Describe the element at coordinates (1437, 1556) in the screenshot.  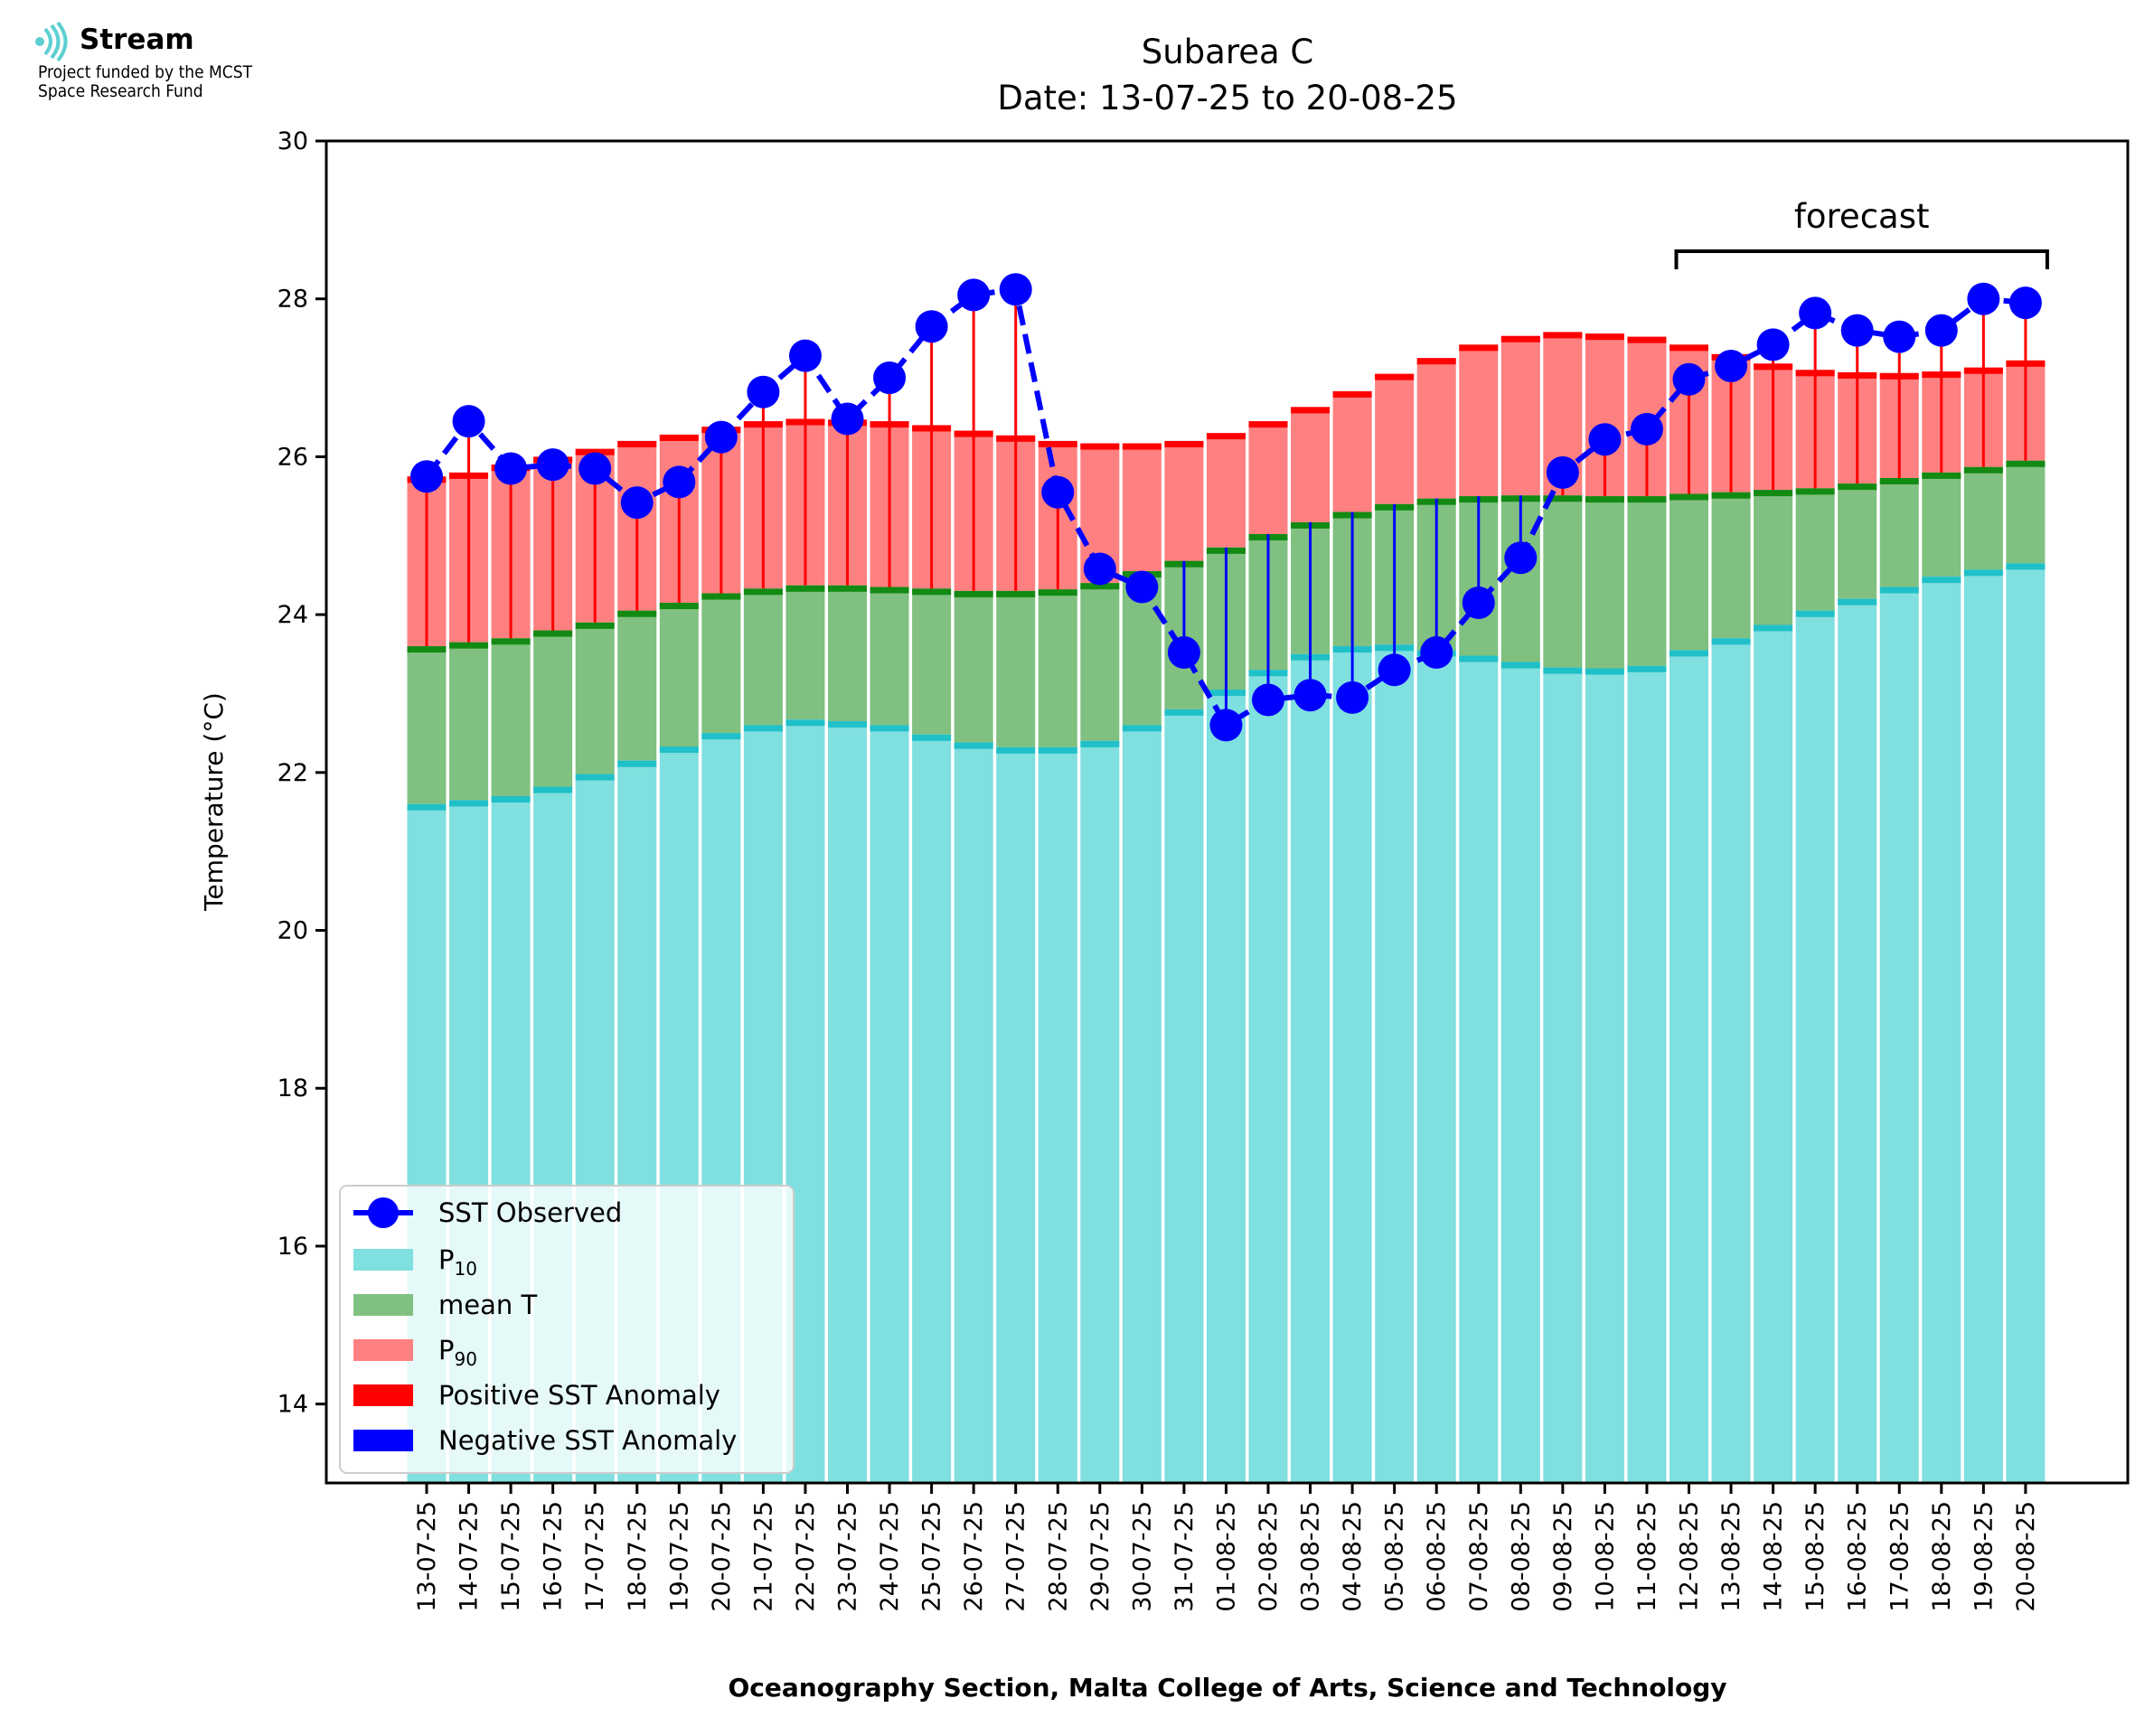
I see `x-tick-label: 06-08-25` at that location.